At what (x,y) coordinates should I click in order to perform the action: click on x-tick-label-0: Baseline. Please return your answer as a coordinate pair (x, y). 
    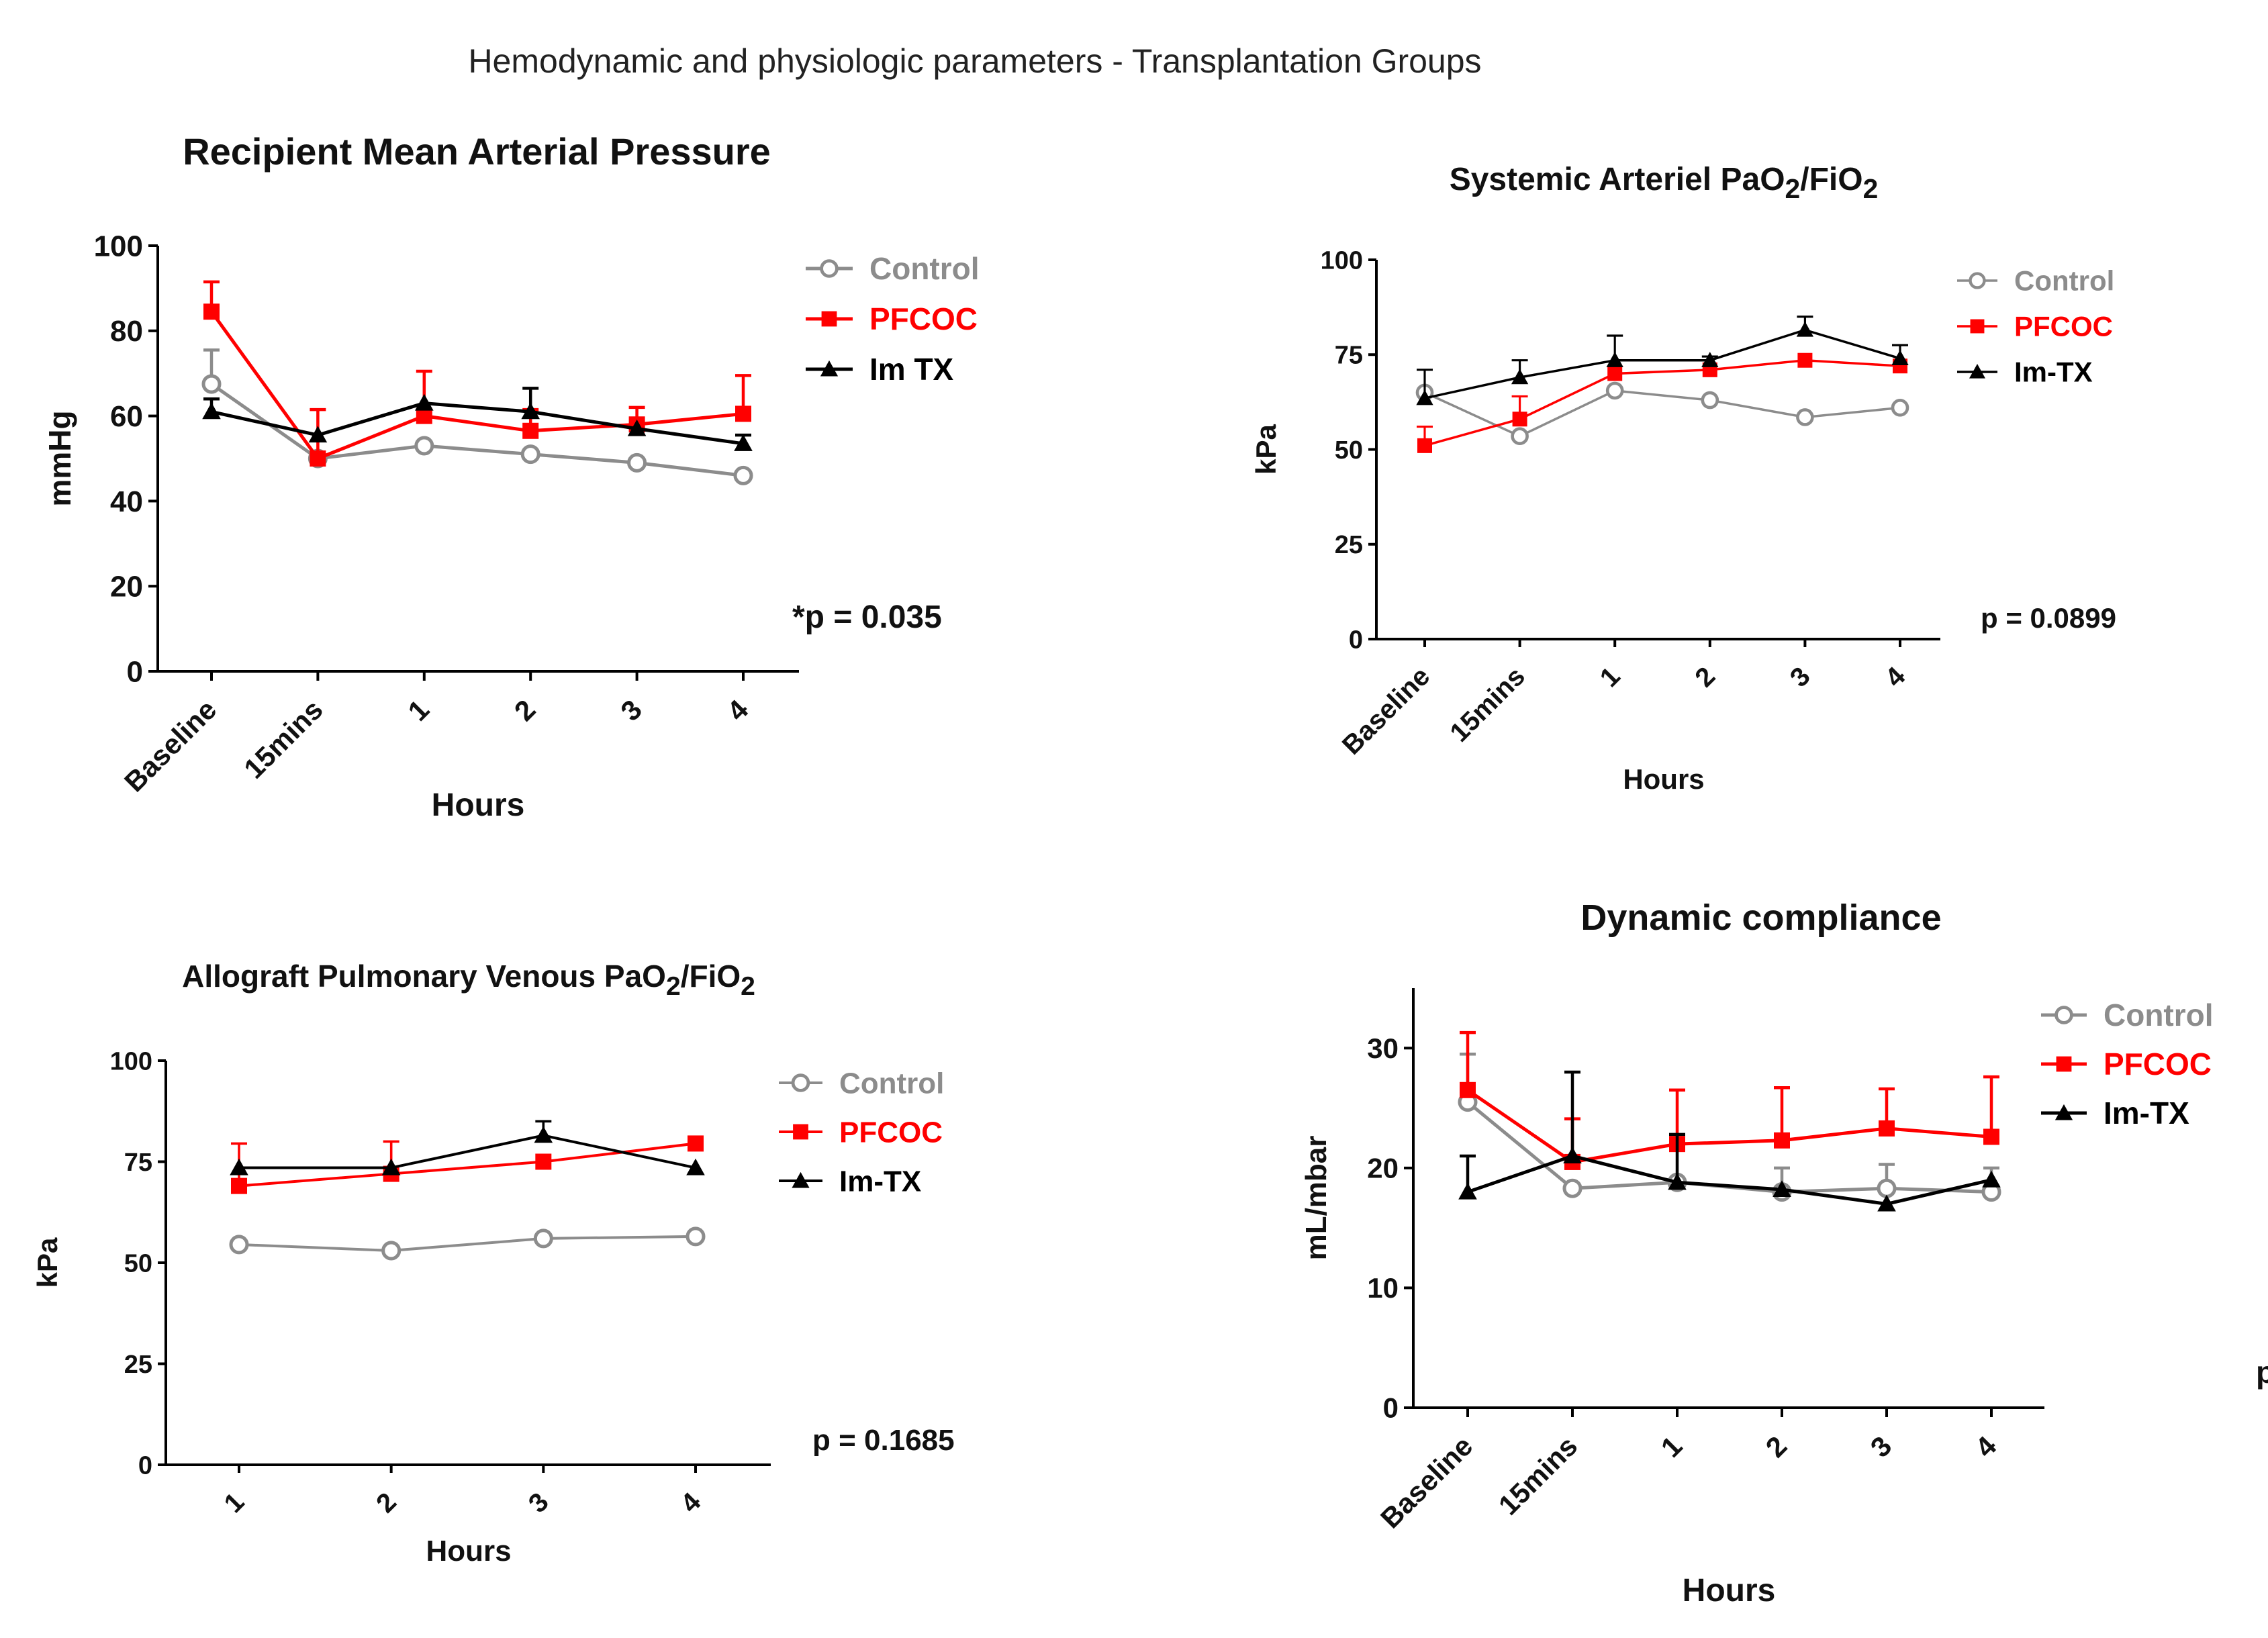
    Looking at the image, I should click on (170, 745).